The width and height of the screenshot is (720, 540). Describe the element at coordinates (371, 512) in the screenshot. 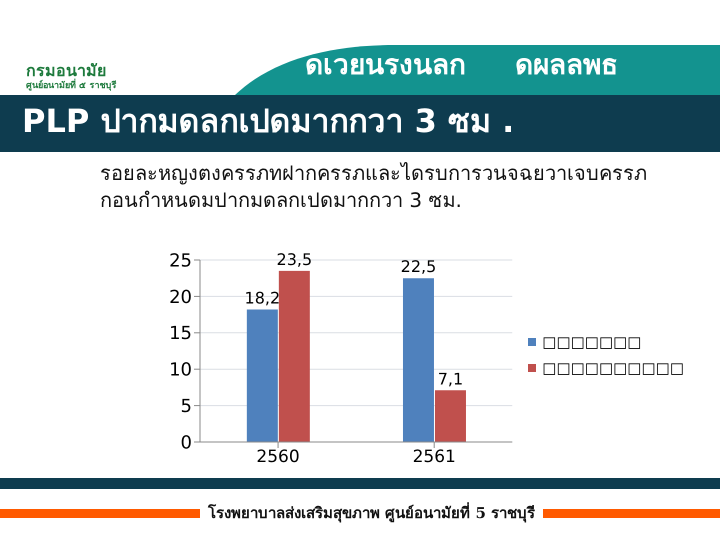

I see `text: โรงพยาบาลส่งเสริมสุขภาพ ศูนย์อนามัยที่ 5 ราชบุรี` at that location.